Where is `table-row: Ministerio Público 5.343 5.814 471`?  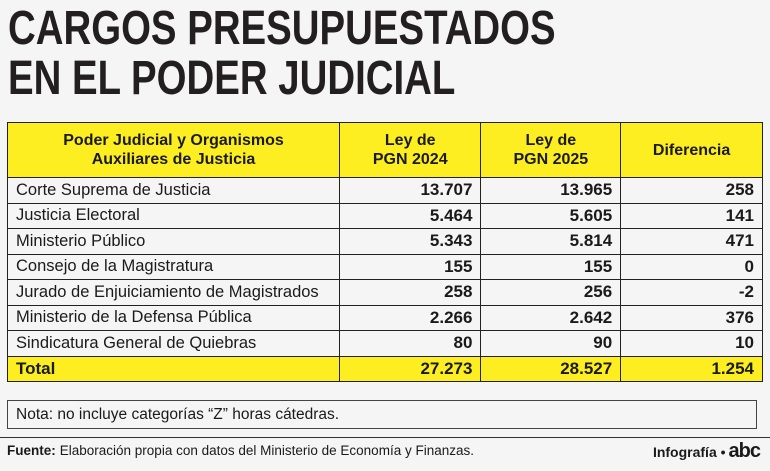 table-row: Ministerio Público 5.343 5.814 471 is located at coordinates (384, 241).